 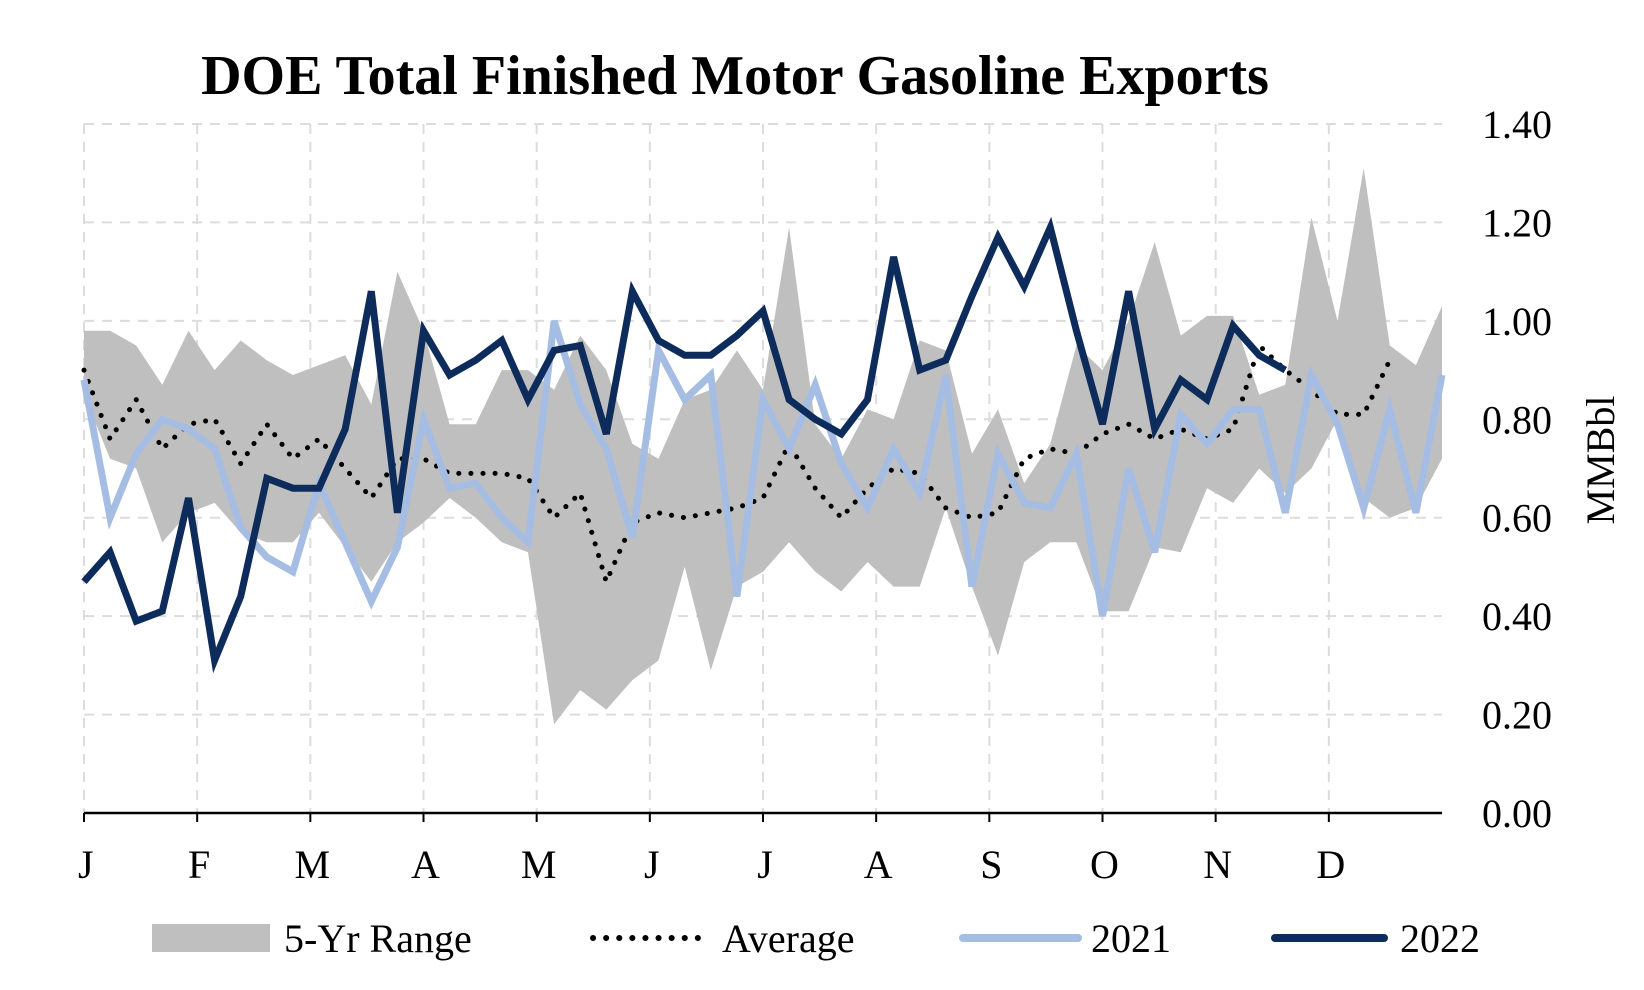 What do you see at coordinates (1517, 616) in the screenshot?
I see `y-tick-label: 0.40` at bounding box center [1517, 616].